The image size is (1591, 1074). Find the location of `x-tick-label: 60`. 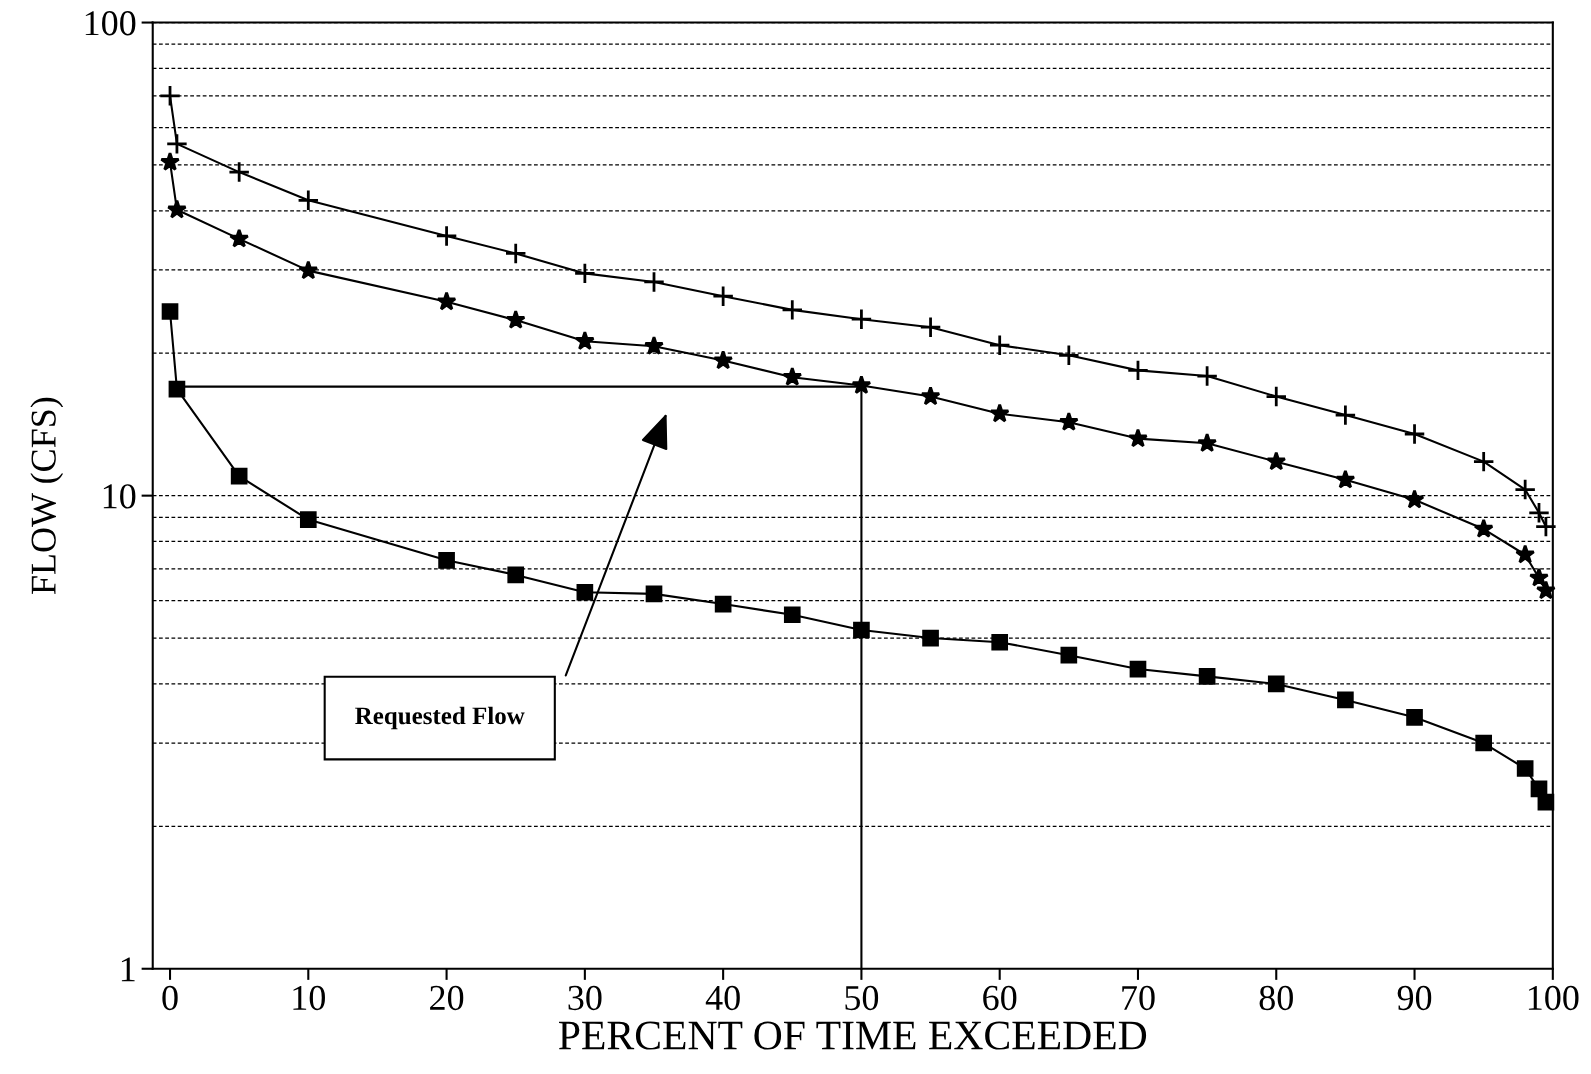

x-tick-label: 60 is located at coordinates (1000, 998).